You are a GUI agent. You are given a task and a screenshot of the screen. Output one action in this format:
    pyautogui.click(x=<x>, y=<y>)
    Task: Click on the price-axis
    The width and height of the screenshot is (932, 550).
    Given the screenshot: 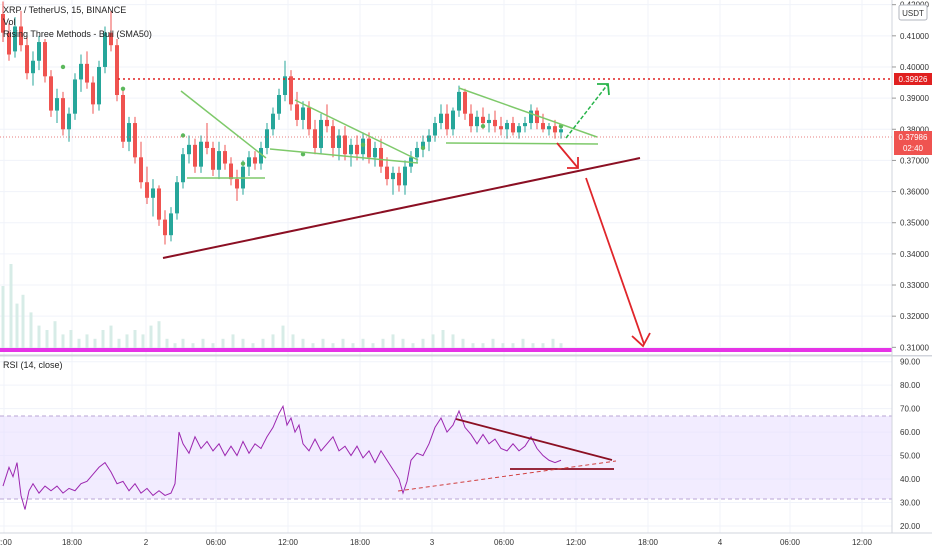 What is the action you would take?
    pyautogui.click(x=912, y=177)
    